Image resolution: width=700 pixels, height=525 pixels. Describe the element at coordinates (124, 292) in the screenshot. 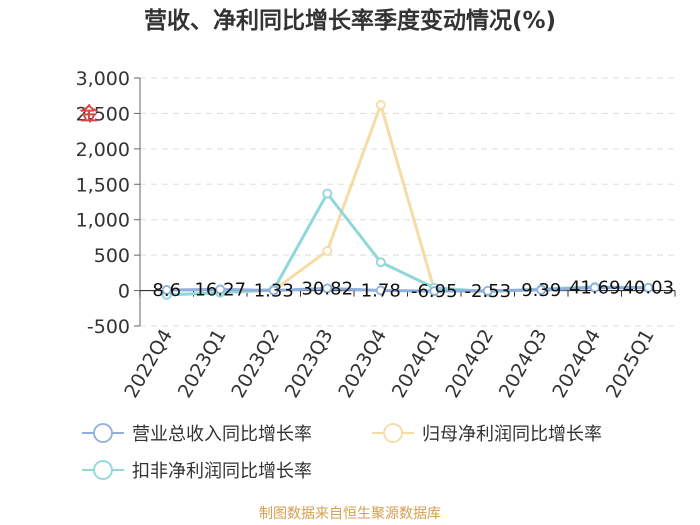

I see `y-tick-label: 0` at that location.